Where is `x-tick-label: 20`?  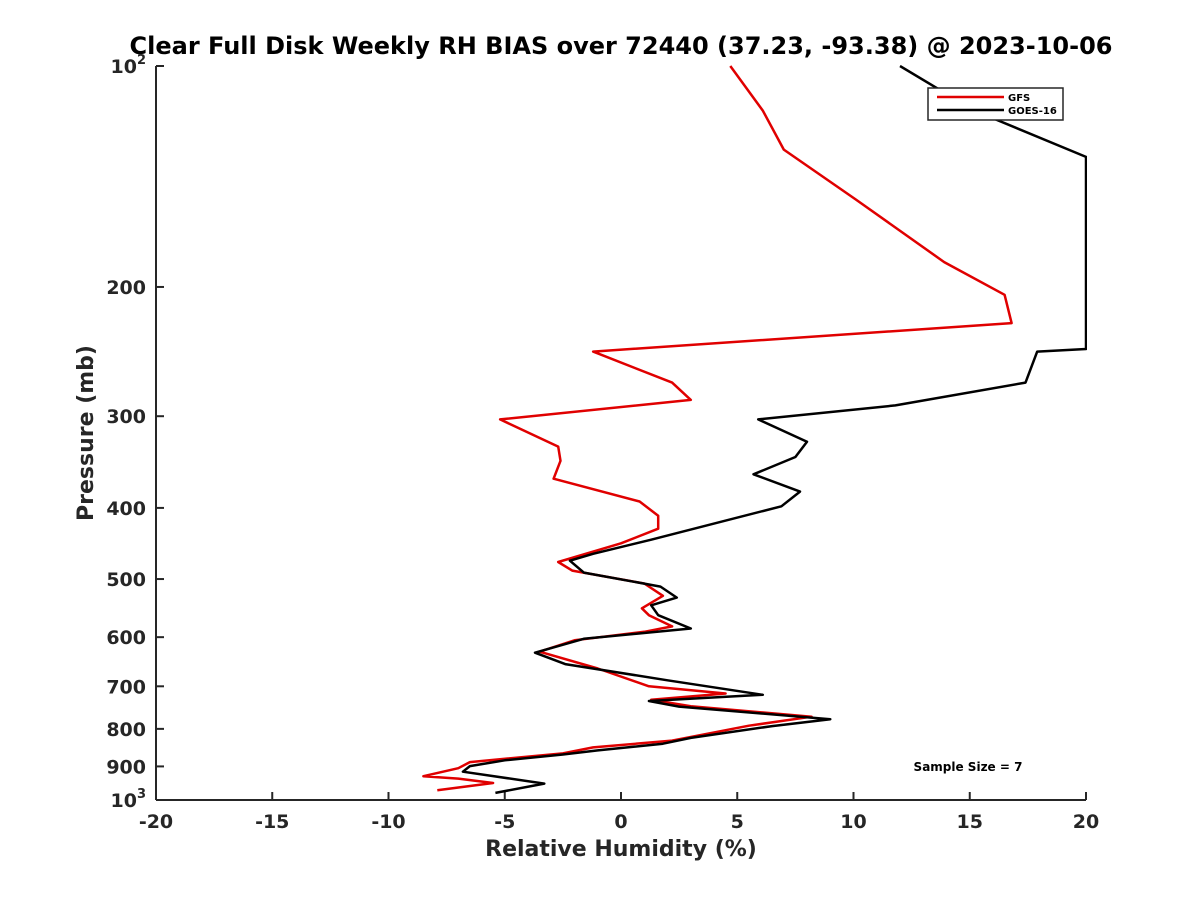
x-tick-label: 20 is located at coordinates (1086, 822).